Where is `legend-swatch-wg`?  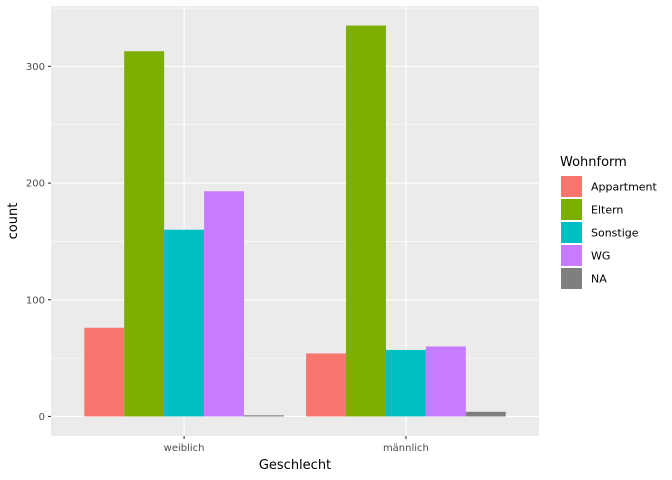
legend-swatch-wg is located at coordinates (571, 255).